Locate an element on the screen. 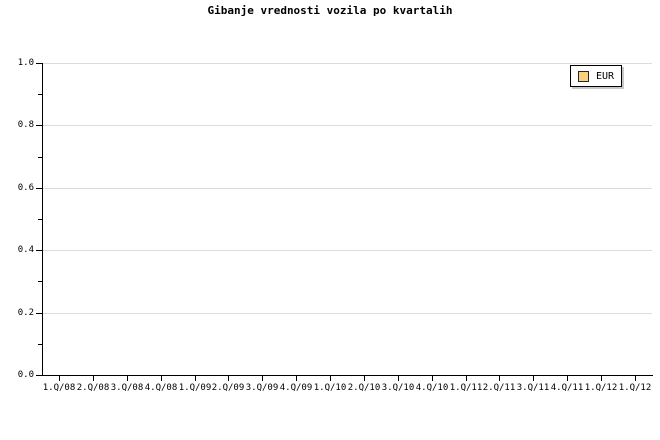 The width and height of the screenshot is (660, 440). x-axis-tick-label: 1.Q/10 is located at coordinates (330, 388).